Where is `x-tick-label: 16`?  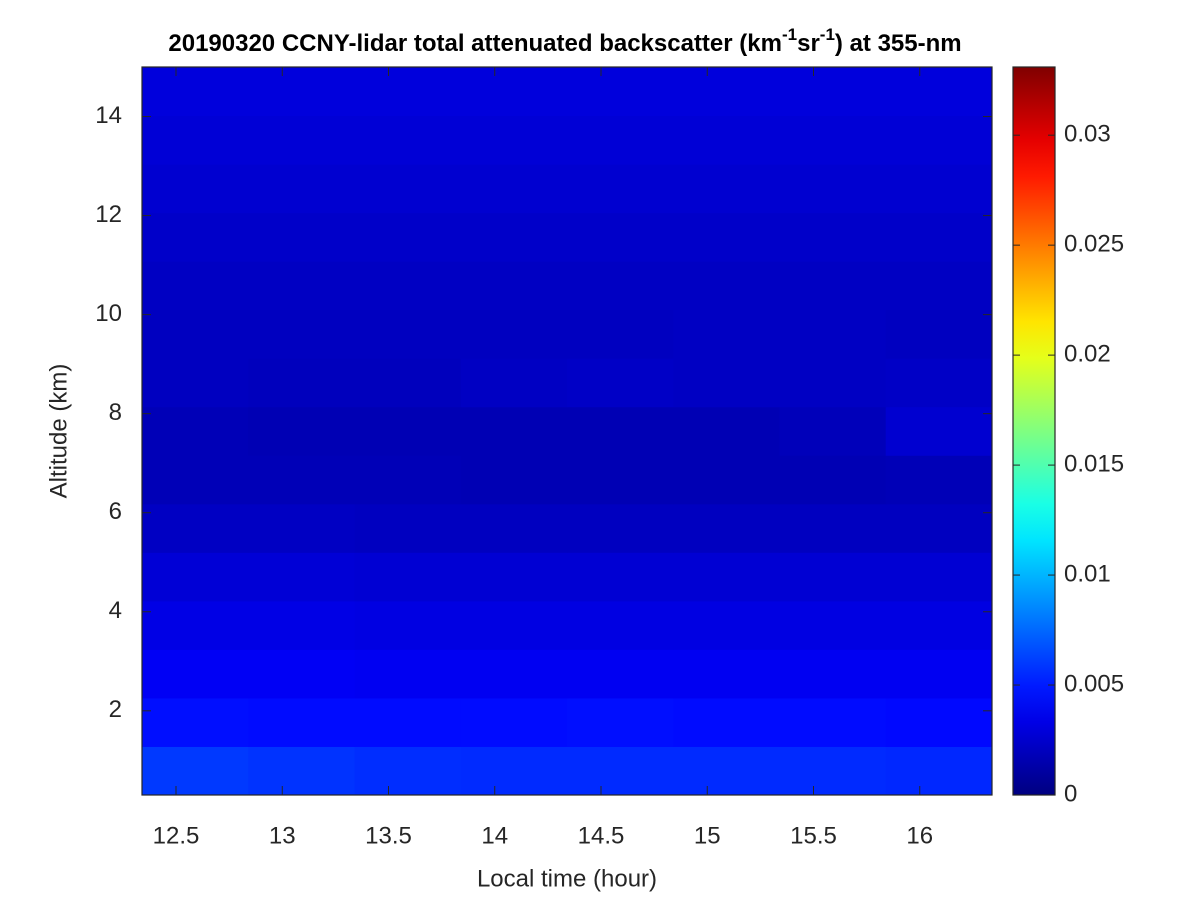
x-tick-label: 16 is located at coordinates (919, 835).